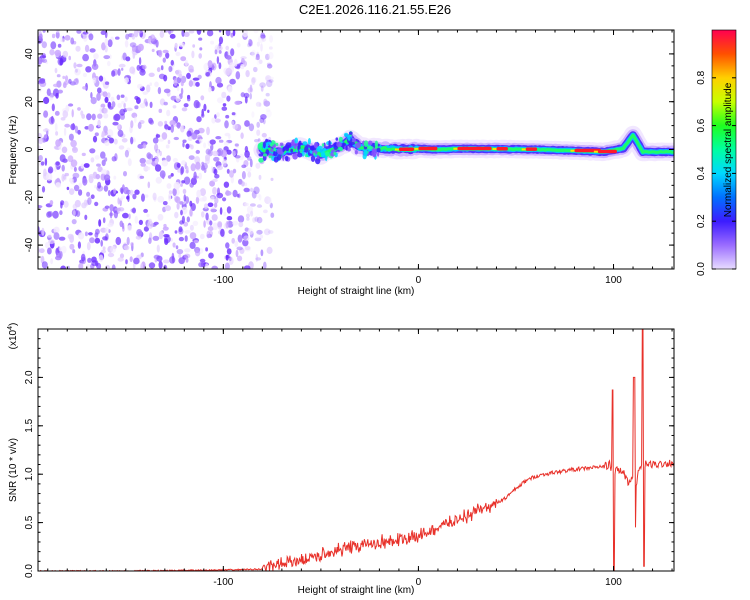  Describe the element at coordinates (10, 328) in the screenshot. I see `snr-multiplier-exponent: 4` at that location.